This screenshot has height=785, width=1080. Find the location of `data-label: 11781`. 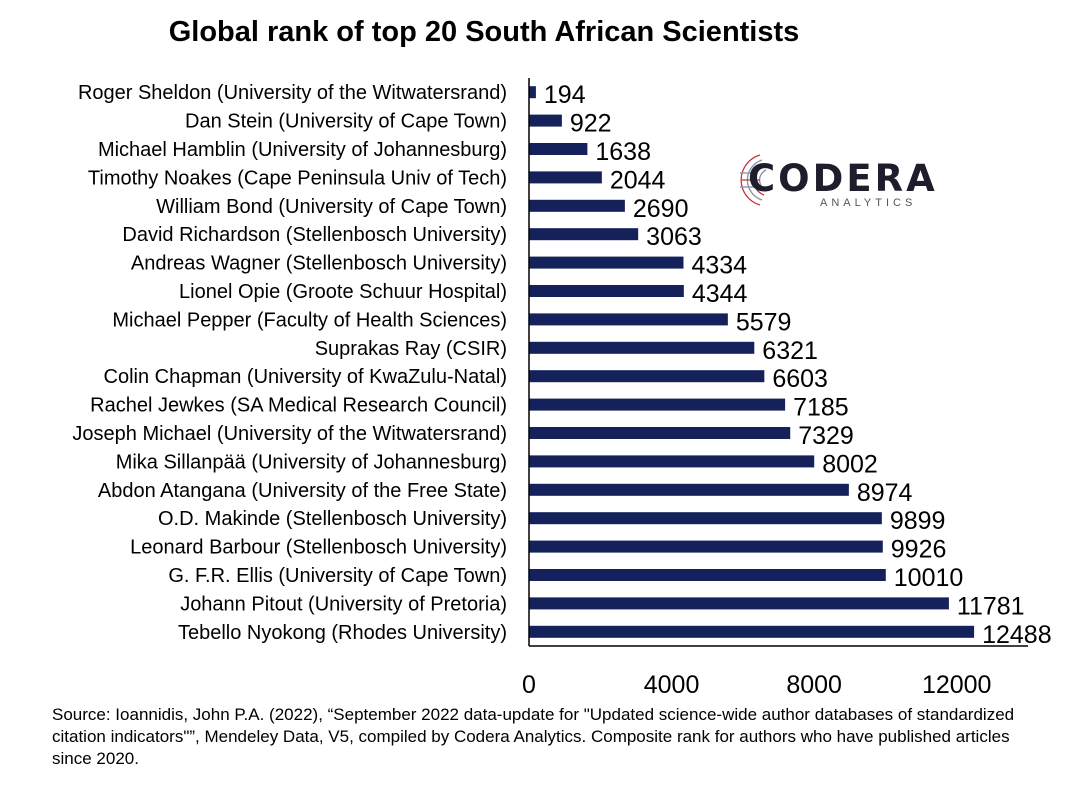

data-label: 11781 is located at coordinates (991, 606).